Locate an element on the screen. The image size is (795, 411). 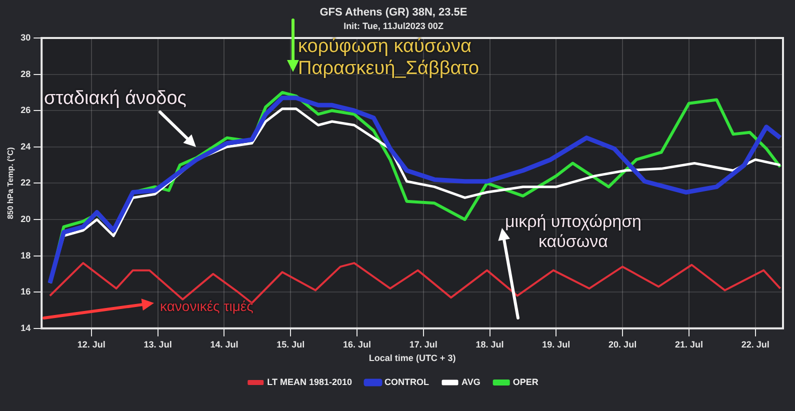
x-tick-label: 21. Jul is located at coordinates (688, 344).